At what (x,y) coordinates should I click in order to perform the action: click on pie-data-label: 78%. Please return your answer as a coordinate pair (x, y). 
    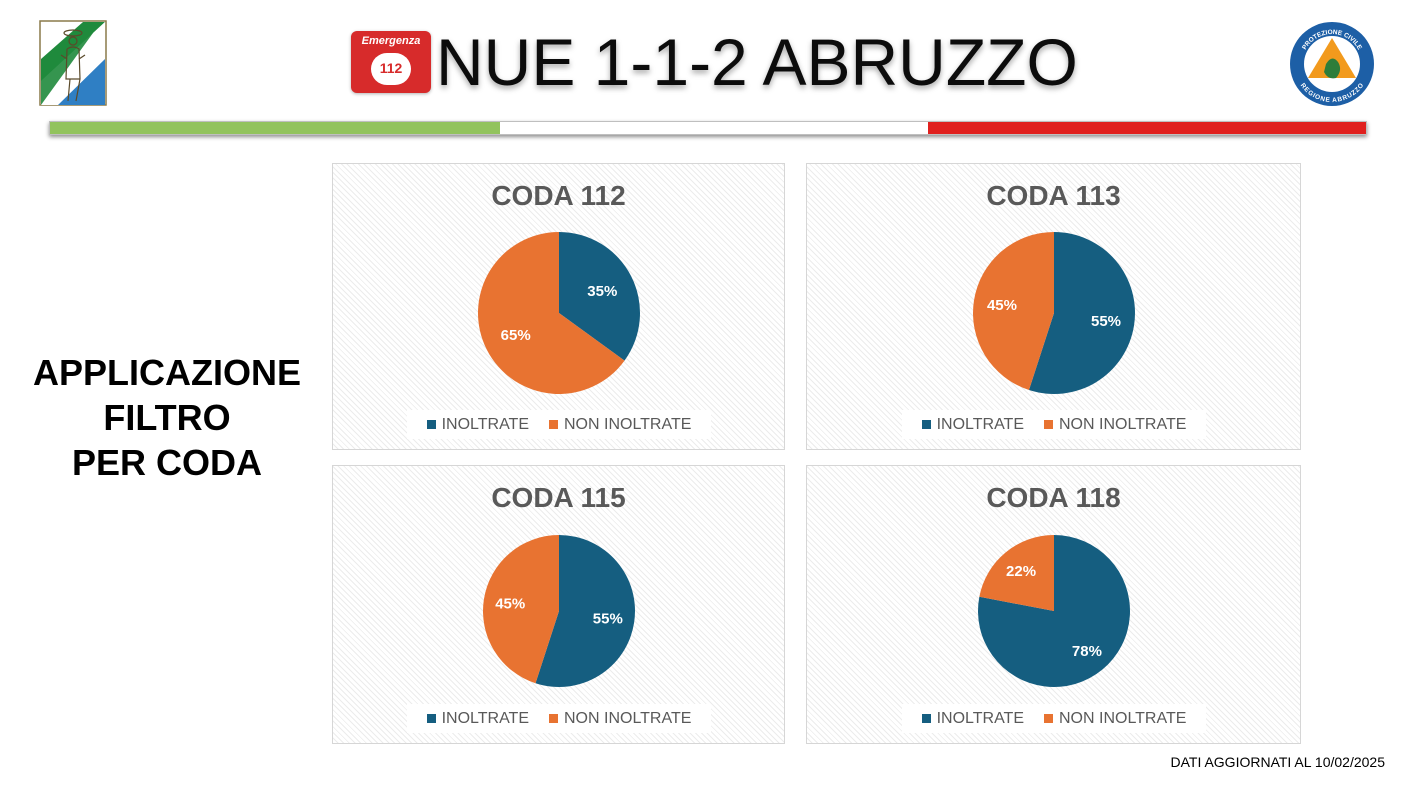
    Looking at the image, I should click on (1087, 651).